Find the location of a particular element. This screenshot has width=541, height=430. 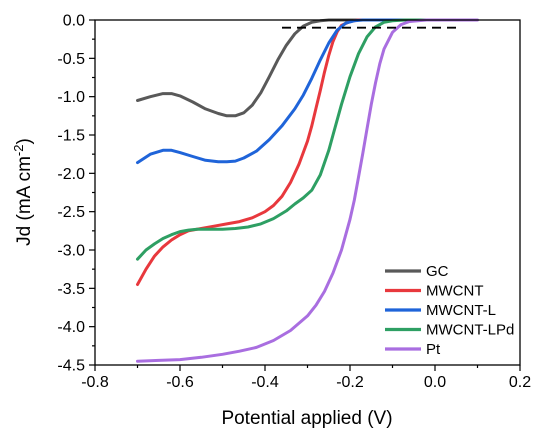

x-tick-label: 0.0 is located at coordinates (435, 382).